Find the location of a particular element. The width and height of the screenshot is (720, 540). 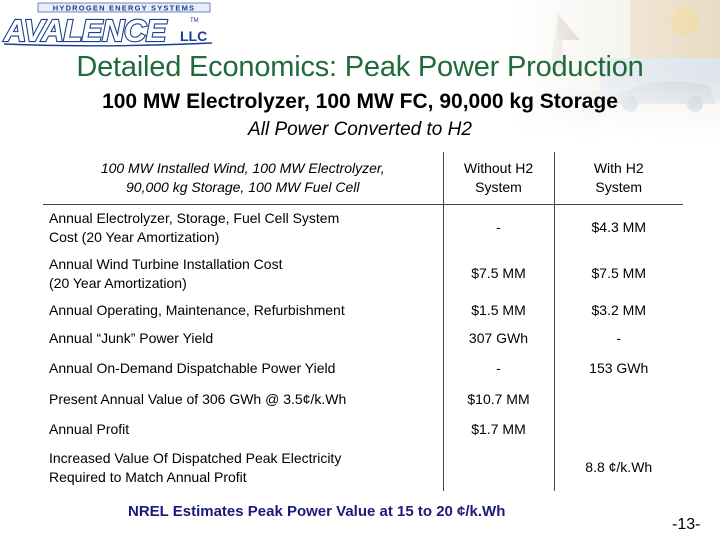

with-h2-value: - is located at coordinates (619, 337).